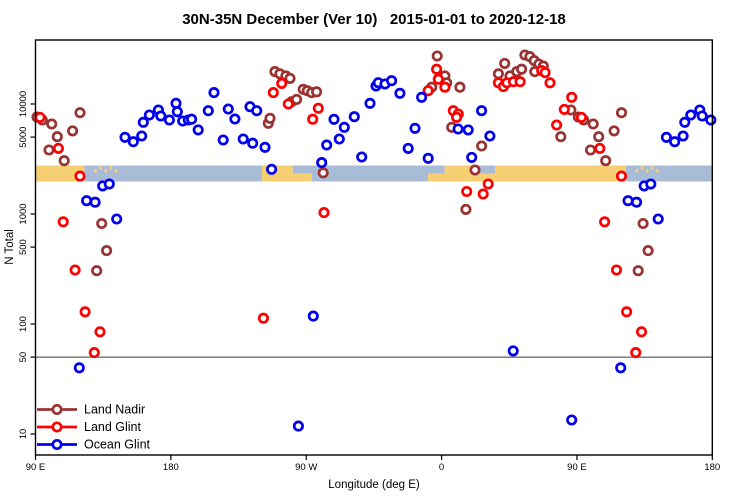 The width and height of the screenshot is (750, 500). What do you see at coordinates (23, 357) in the screenshot?
I see `y-tick-label: 50` at bounding box center [23, 357].